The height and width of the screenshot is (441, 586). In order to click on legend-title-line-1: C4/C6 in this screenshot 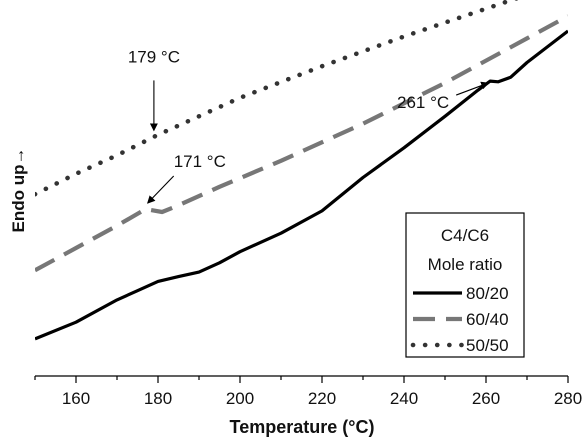, I will do `click(465, 235)`.